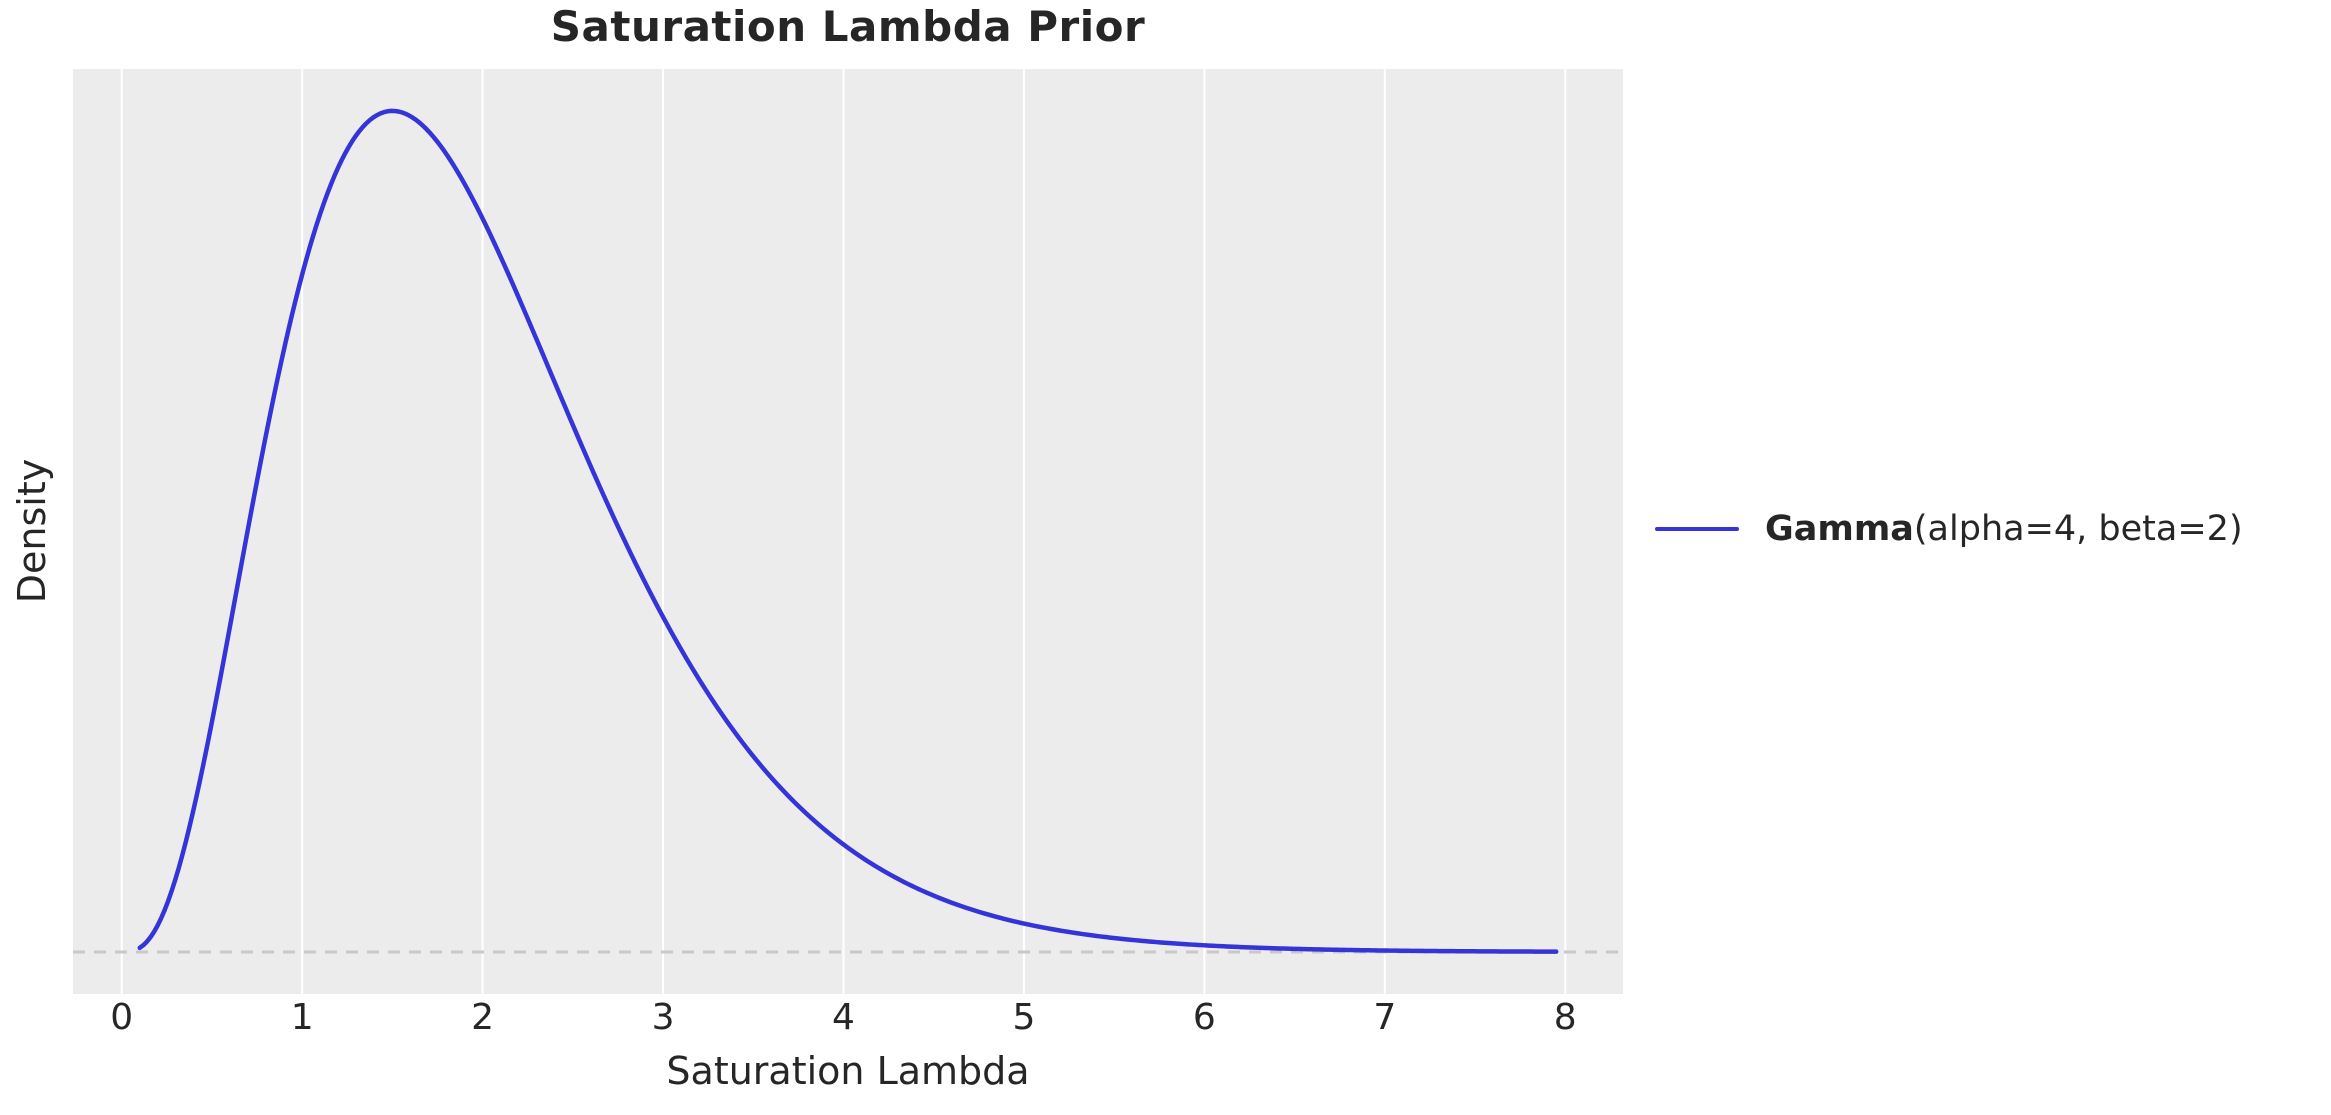  Describe the element at coordinates (302, 1017) in the screenshot. I see `x-tick-label-1: 1` at that location.